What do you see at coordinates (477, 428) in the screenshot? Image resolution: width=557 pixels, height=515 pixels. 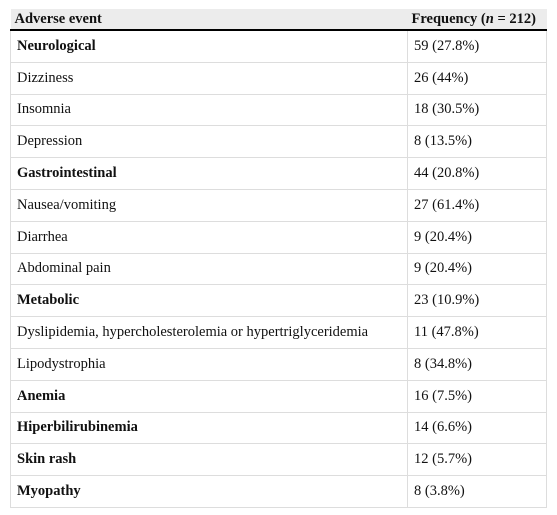 I see `frequency-cell: 14 (6.6%)` at bounding box center [477, 428].